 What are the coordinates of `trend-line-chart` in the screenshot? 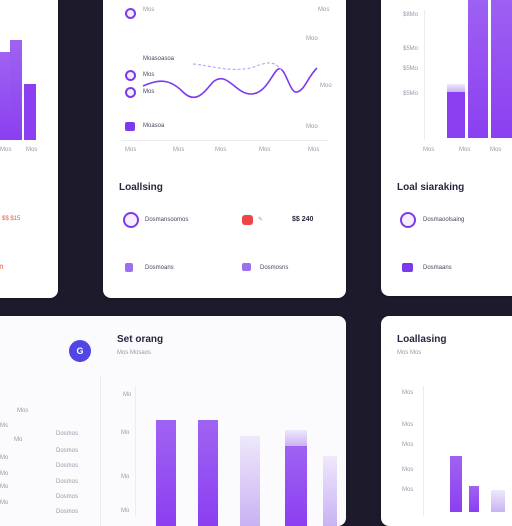 It's located at (230, 80).